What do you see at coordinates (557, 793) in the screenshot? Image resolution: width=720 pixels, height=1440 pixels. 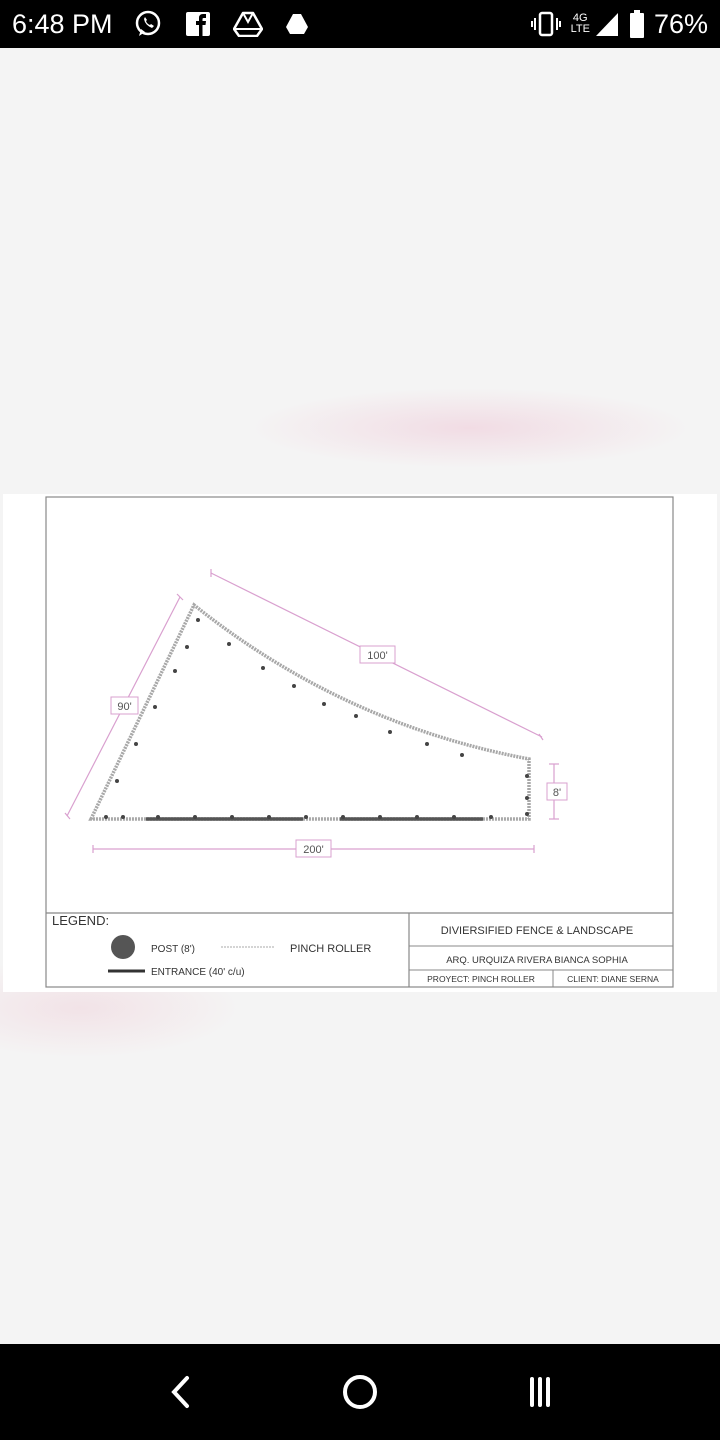 I see `dimension-label-right: 8'` at bounding box center [557, 793].